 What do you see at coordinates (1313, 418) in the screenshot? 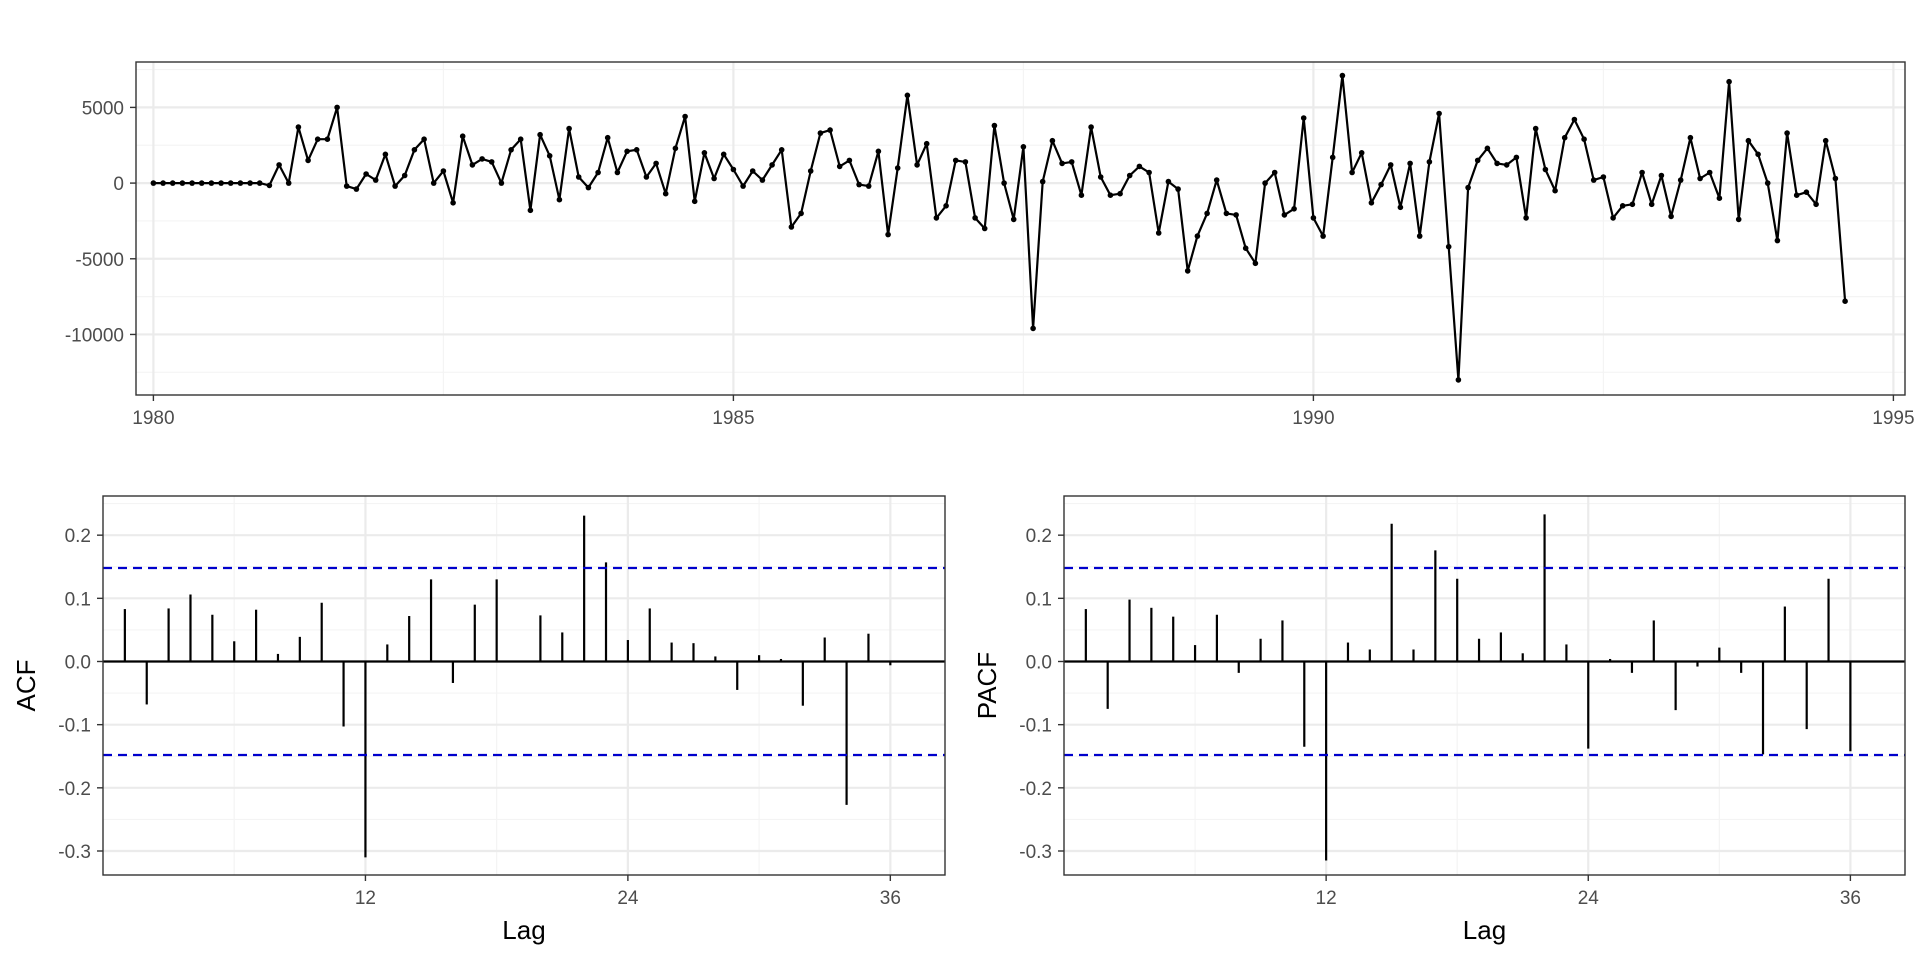
I see `x-tick-label: 1990` at bounding box center [1313, 418].